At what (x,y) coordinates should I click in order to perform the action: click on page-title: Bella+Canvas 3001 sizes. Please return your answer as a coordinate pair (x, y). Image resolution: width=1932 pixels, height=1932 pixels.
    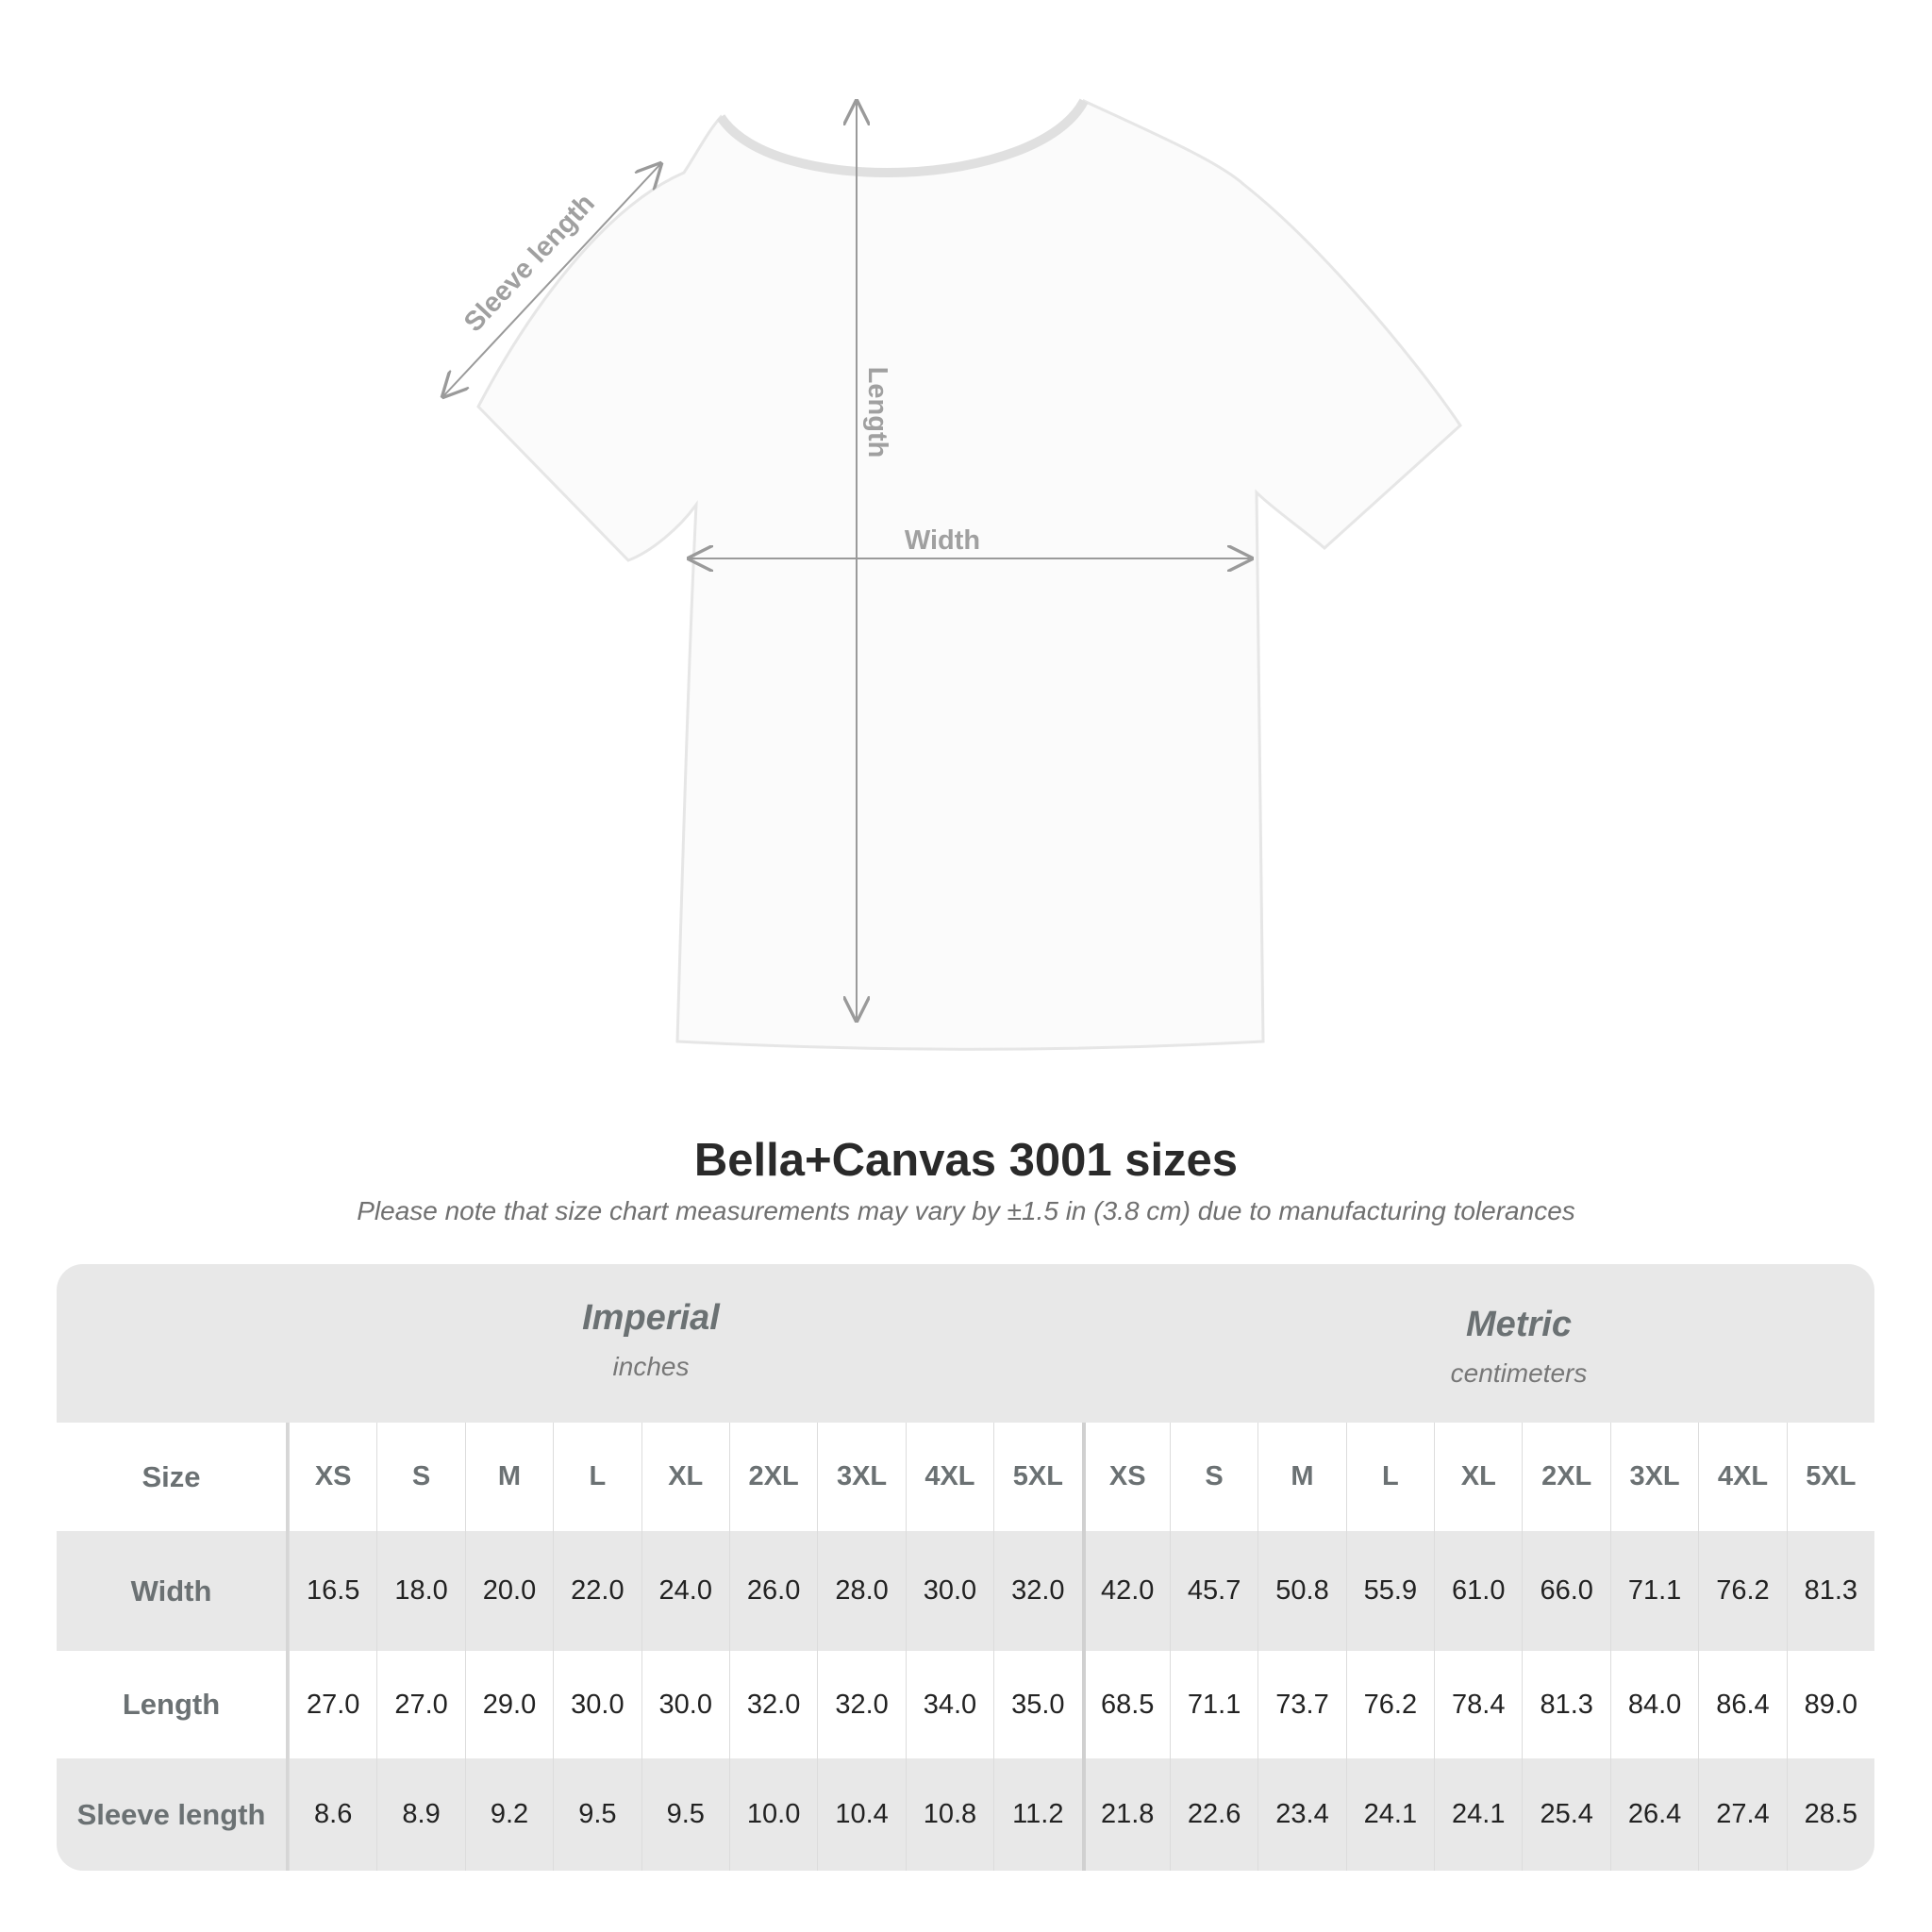
    Looking at the image, I should click on (966, 1160).